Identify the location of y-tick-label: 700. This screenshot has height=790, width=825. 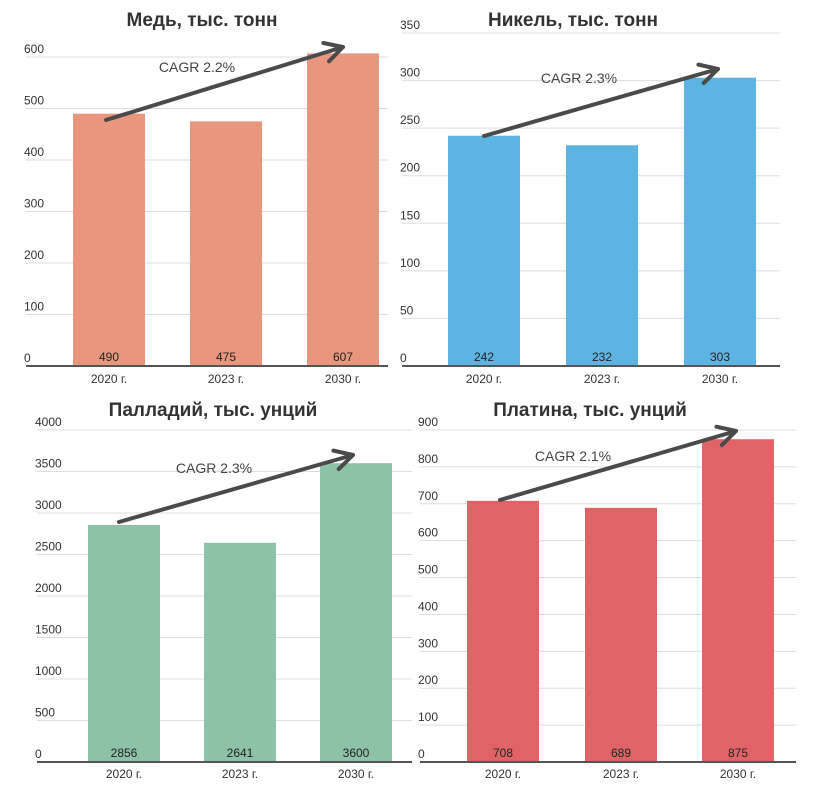
(428, 496).